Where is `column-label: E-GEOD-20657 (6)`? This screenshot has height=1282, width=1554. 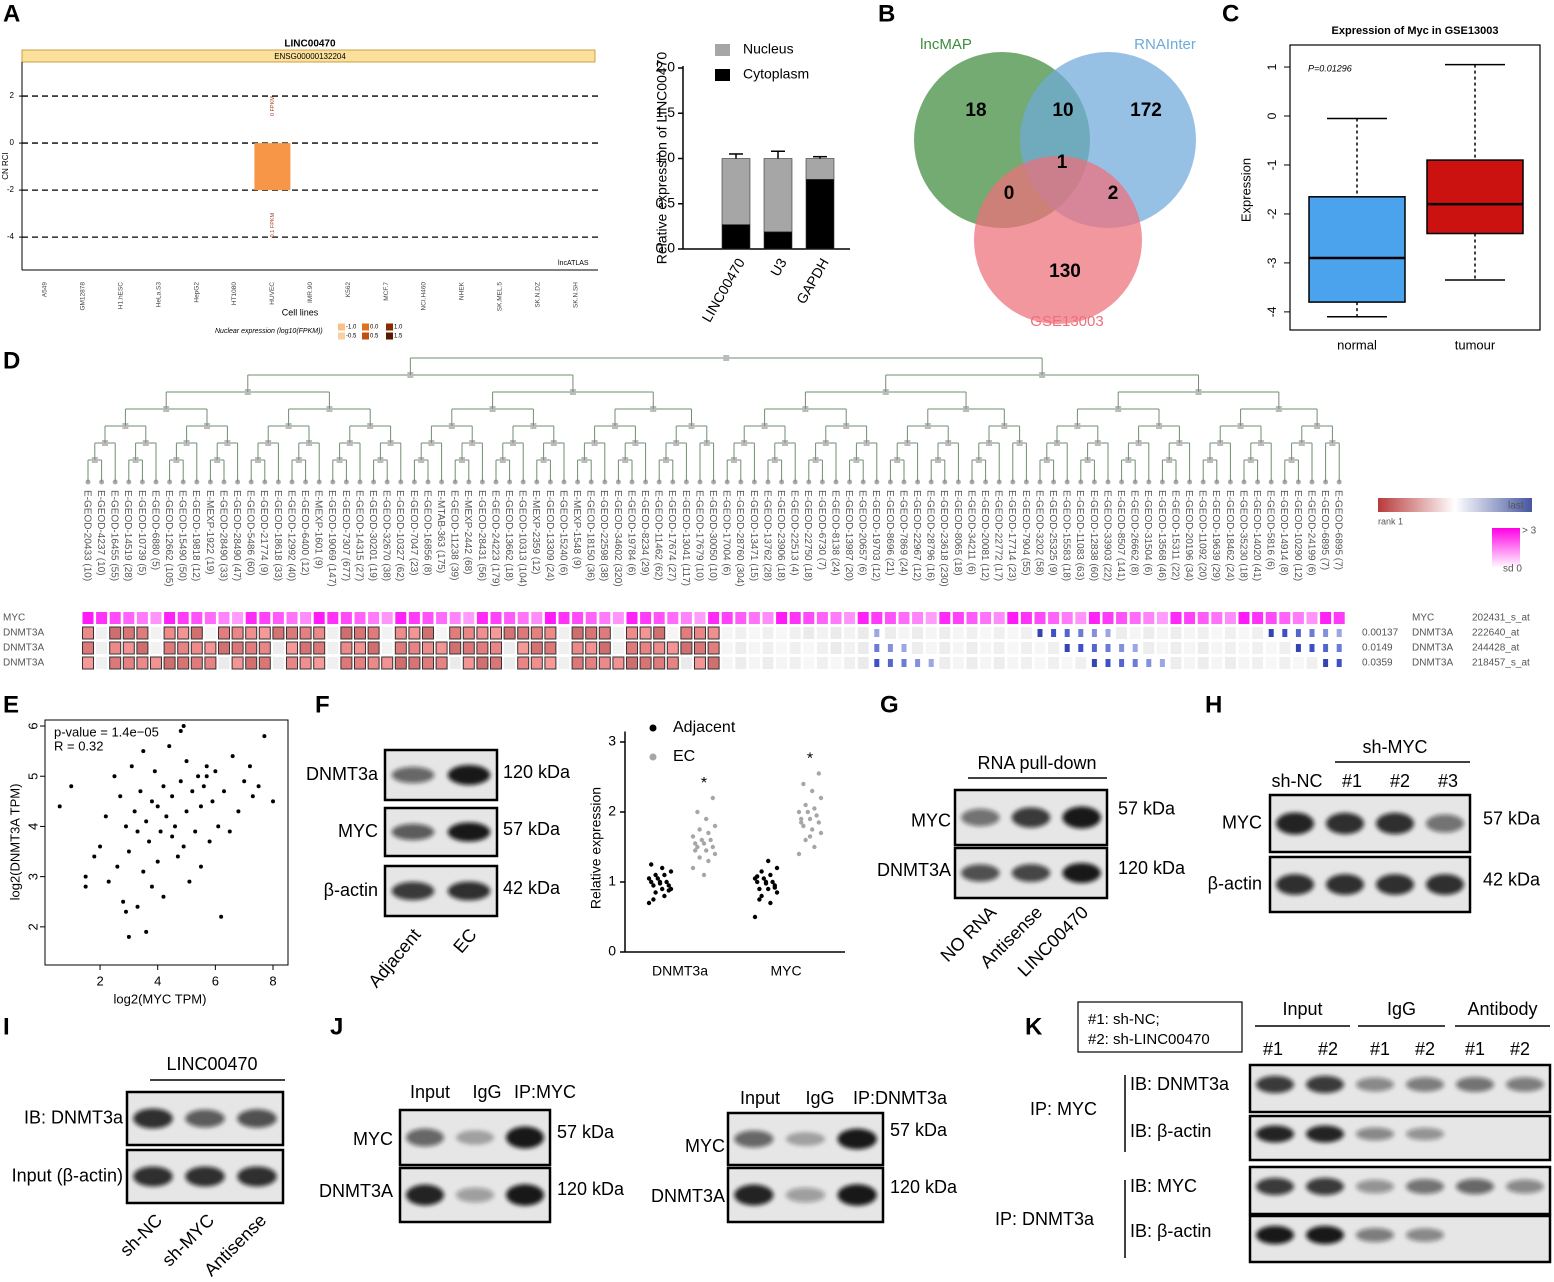 column-label: E-GEOD-20657 (6) is located at coordinates (862, 533).